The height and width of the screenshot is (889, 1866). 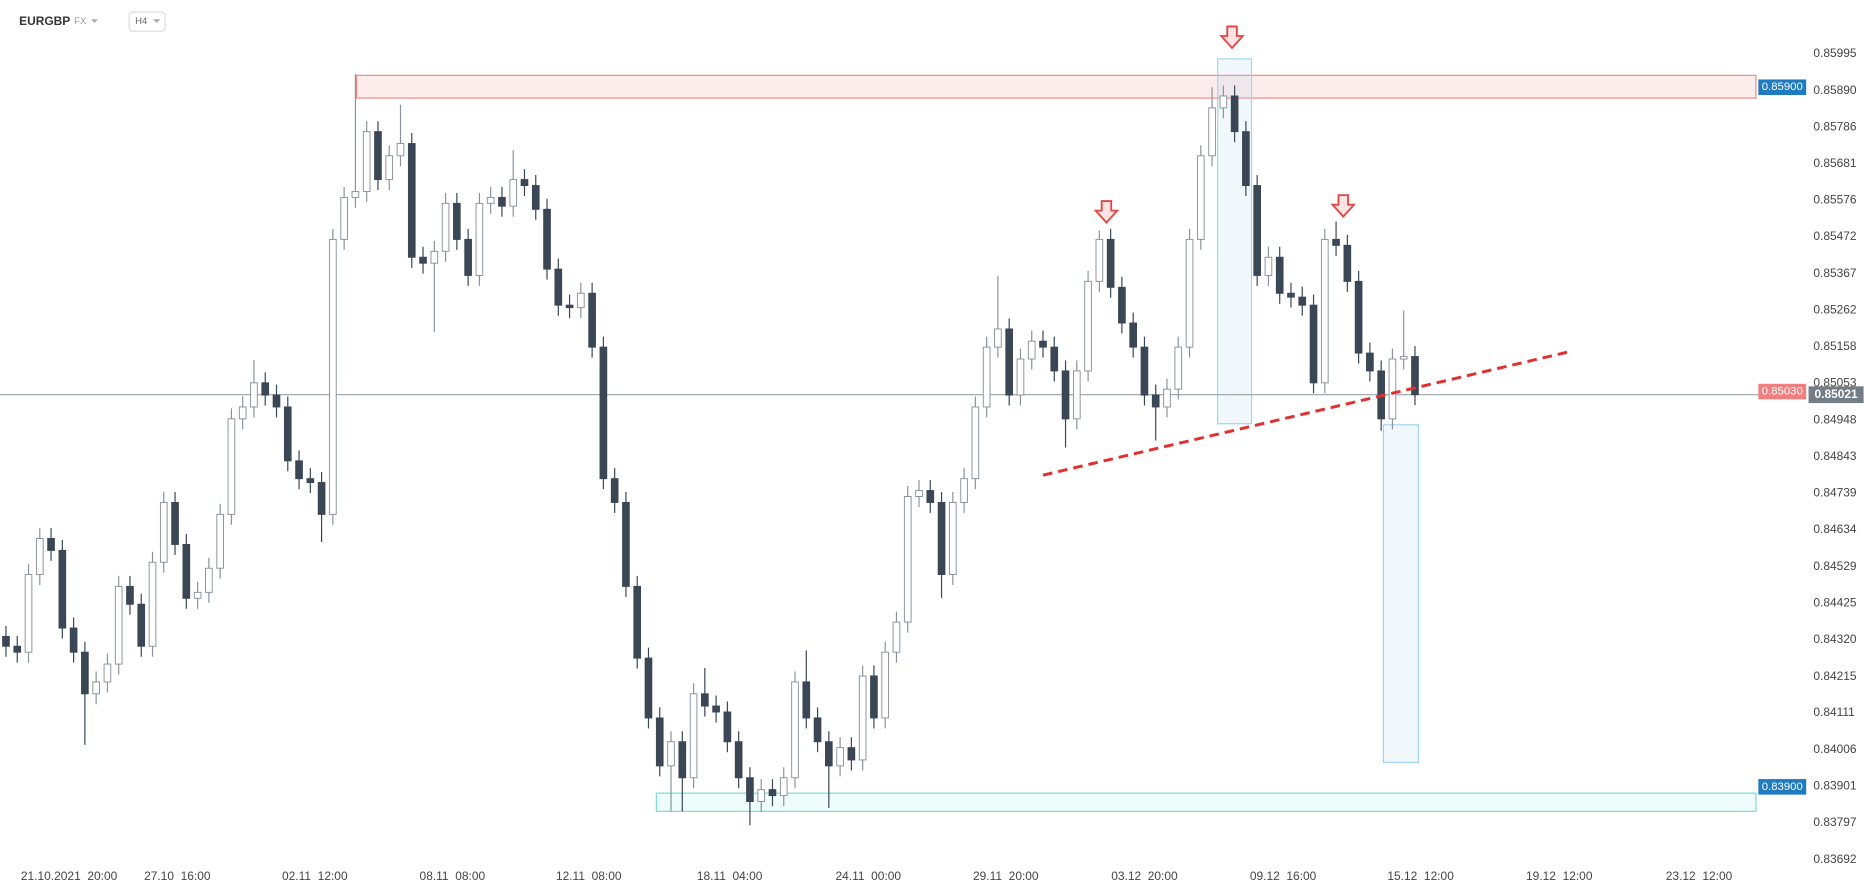 I want to click on market-dropdown, so click(x=94, y=21).